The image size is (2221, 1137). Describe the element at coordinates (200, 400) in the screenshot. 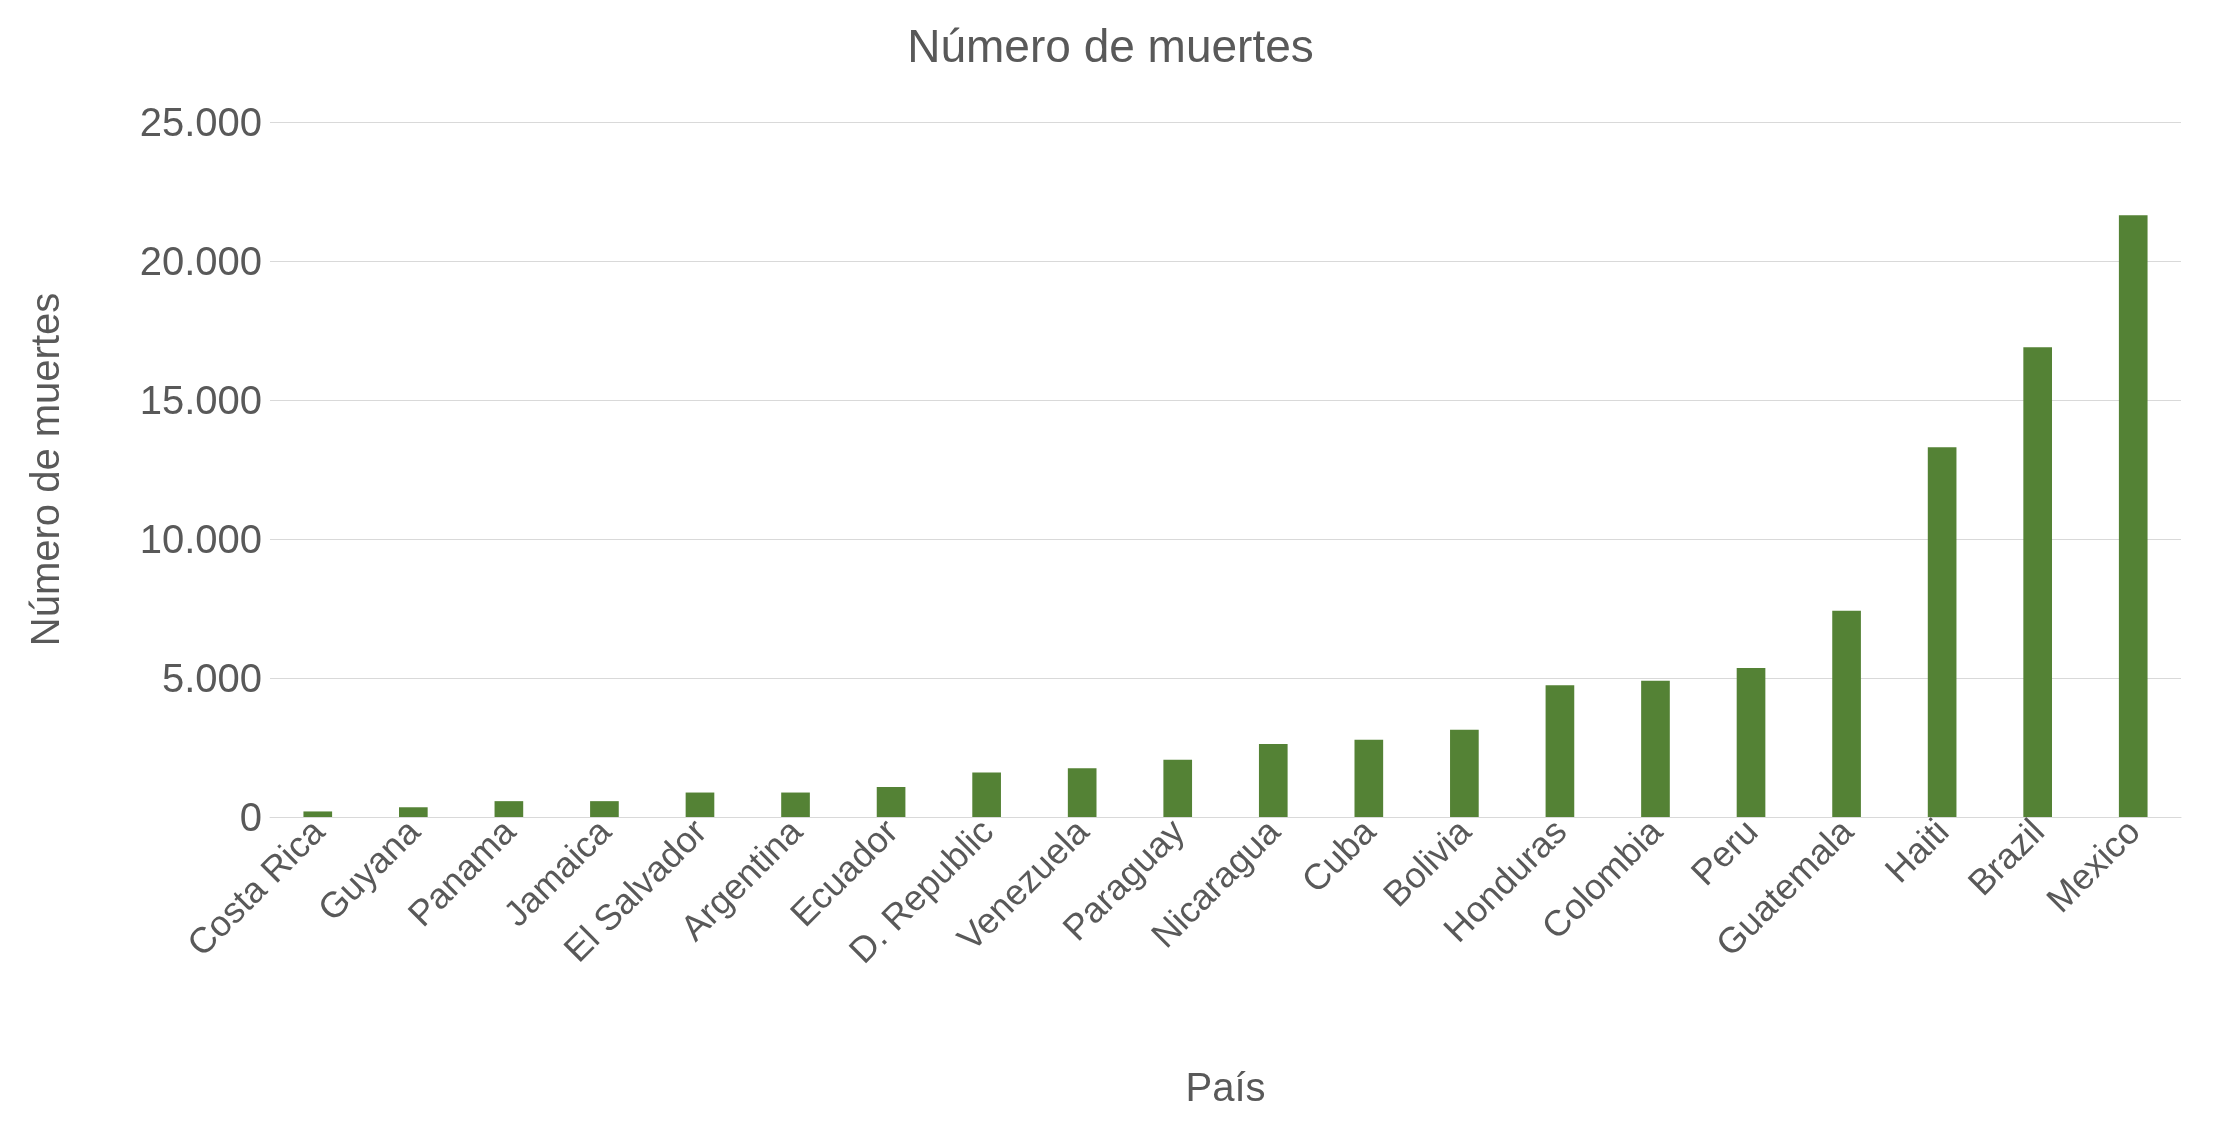

I see `y-tick-label: 15.000` at that location.